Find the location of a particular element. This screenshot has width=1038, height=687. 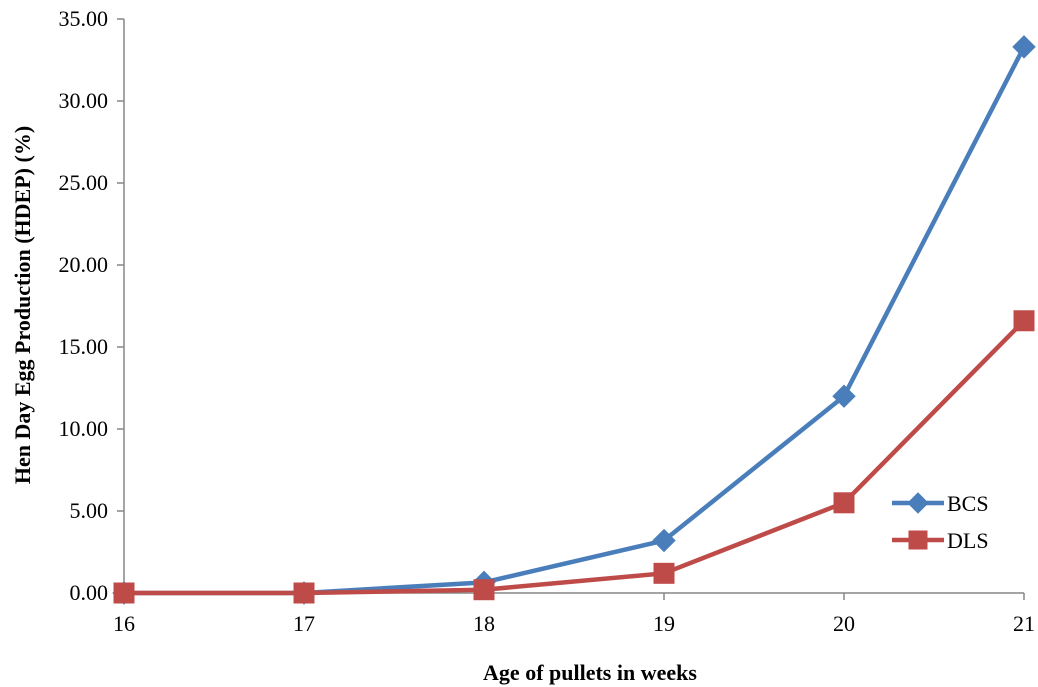

x-axis-title: Age of pullets in weeks is located at coordinates (590, 672).